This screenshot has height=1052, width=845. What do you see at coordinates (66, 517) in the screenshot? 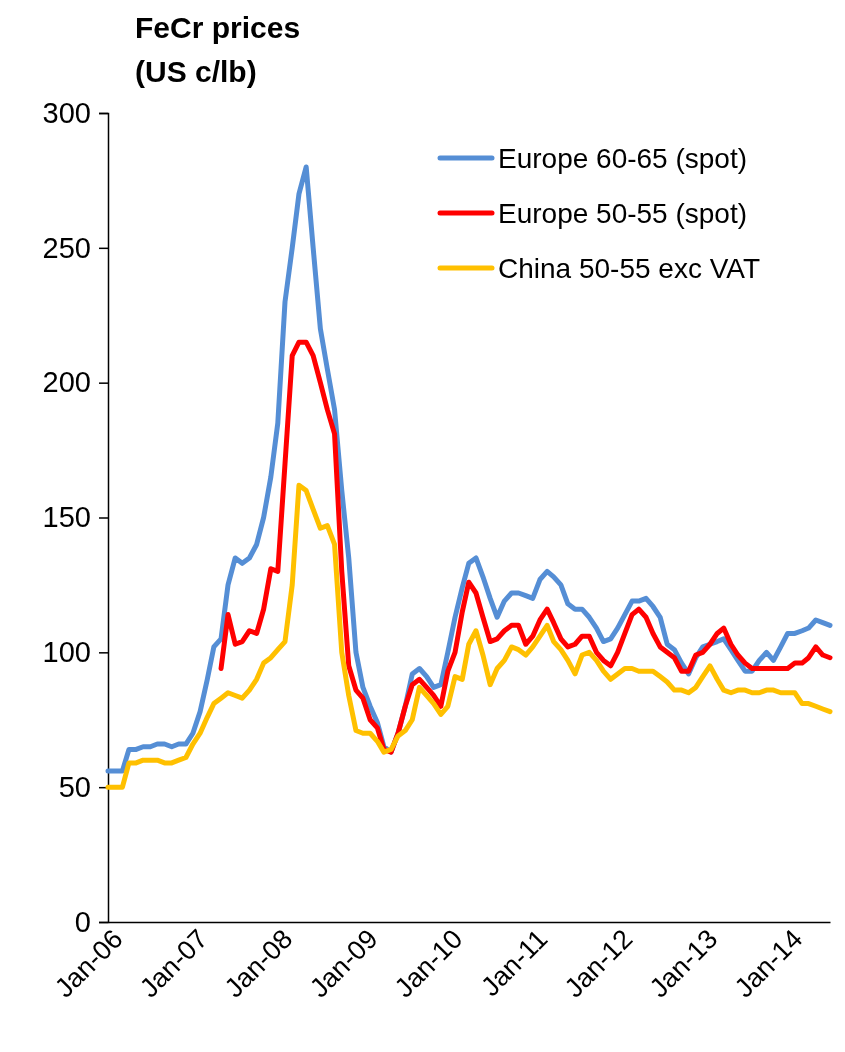
I see `y-tick-label: 150` at bounding box center [66, 517].